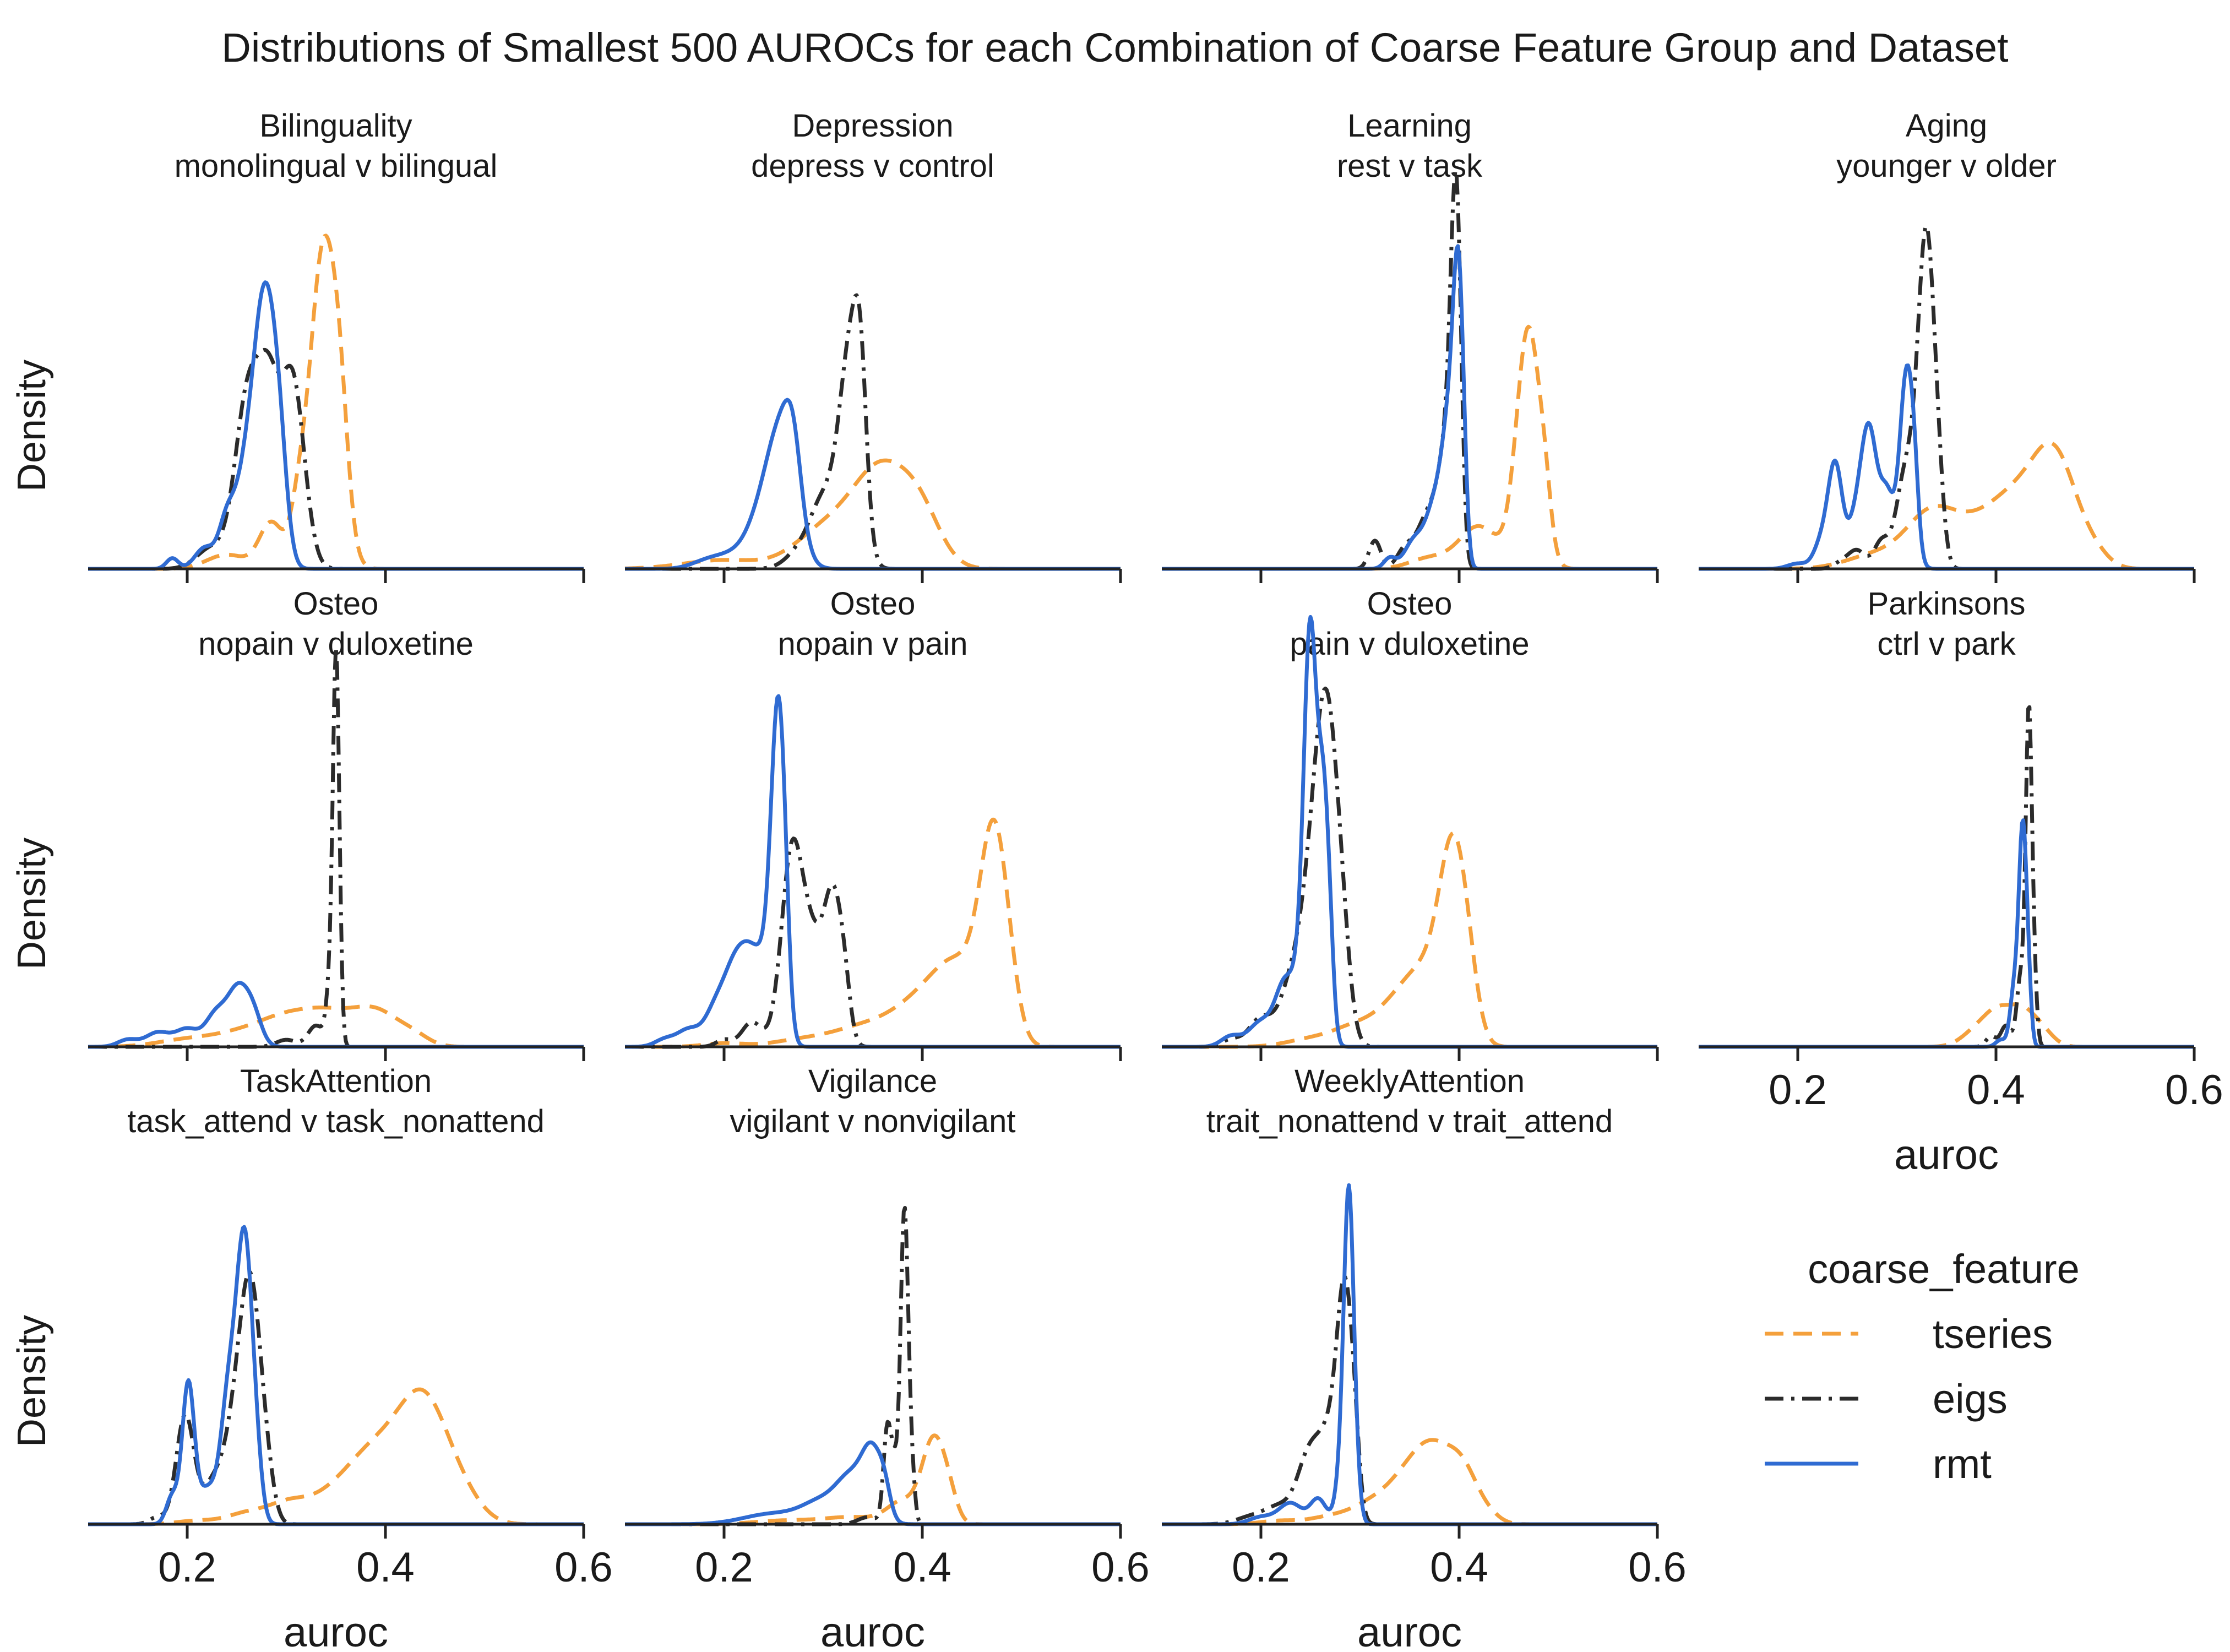  I want to click on facet-comparison-label: nopain v pain, so click(872, 644).